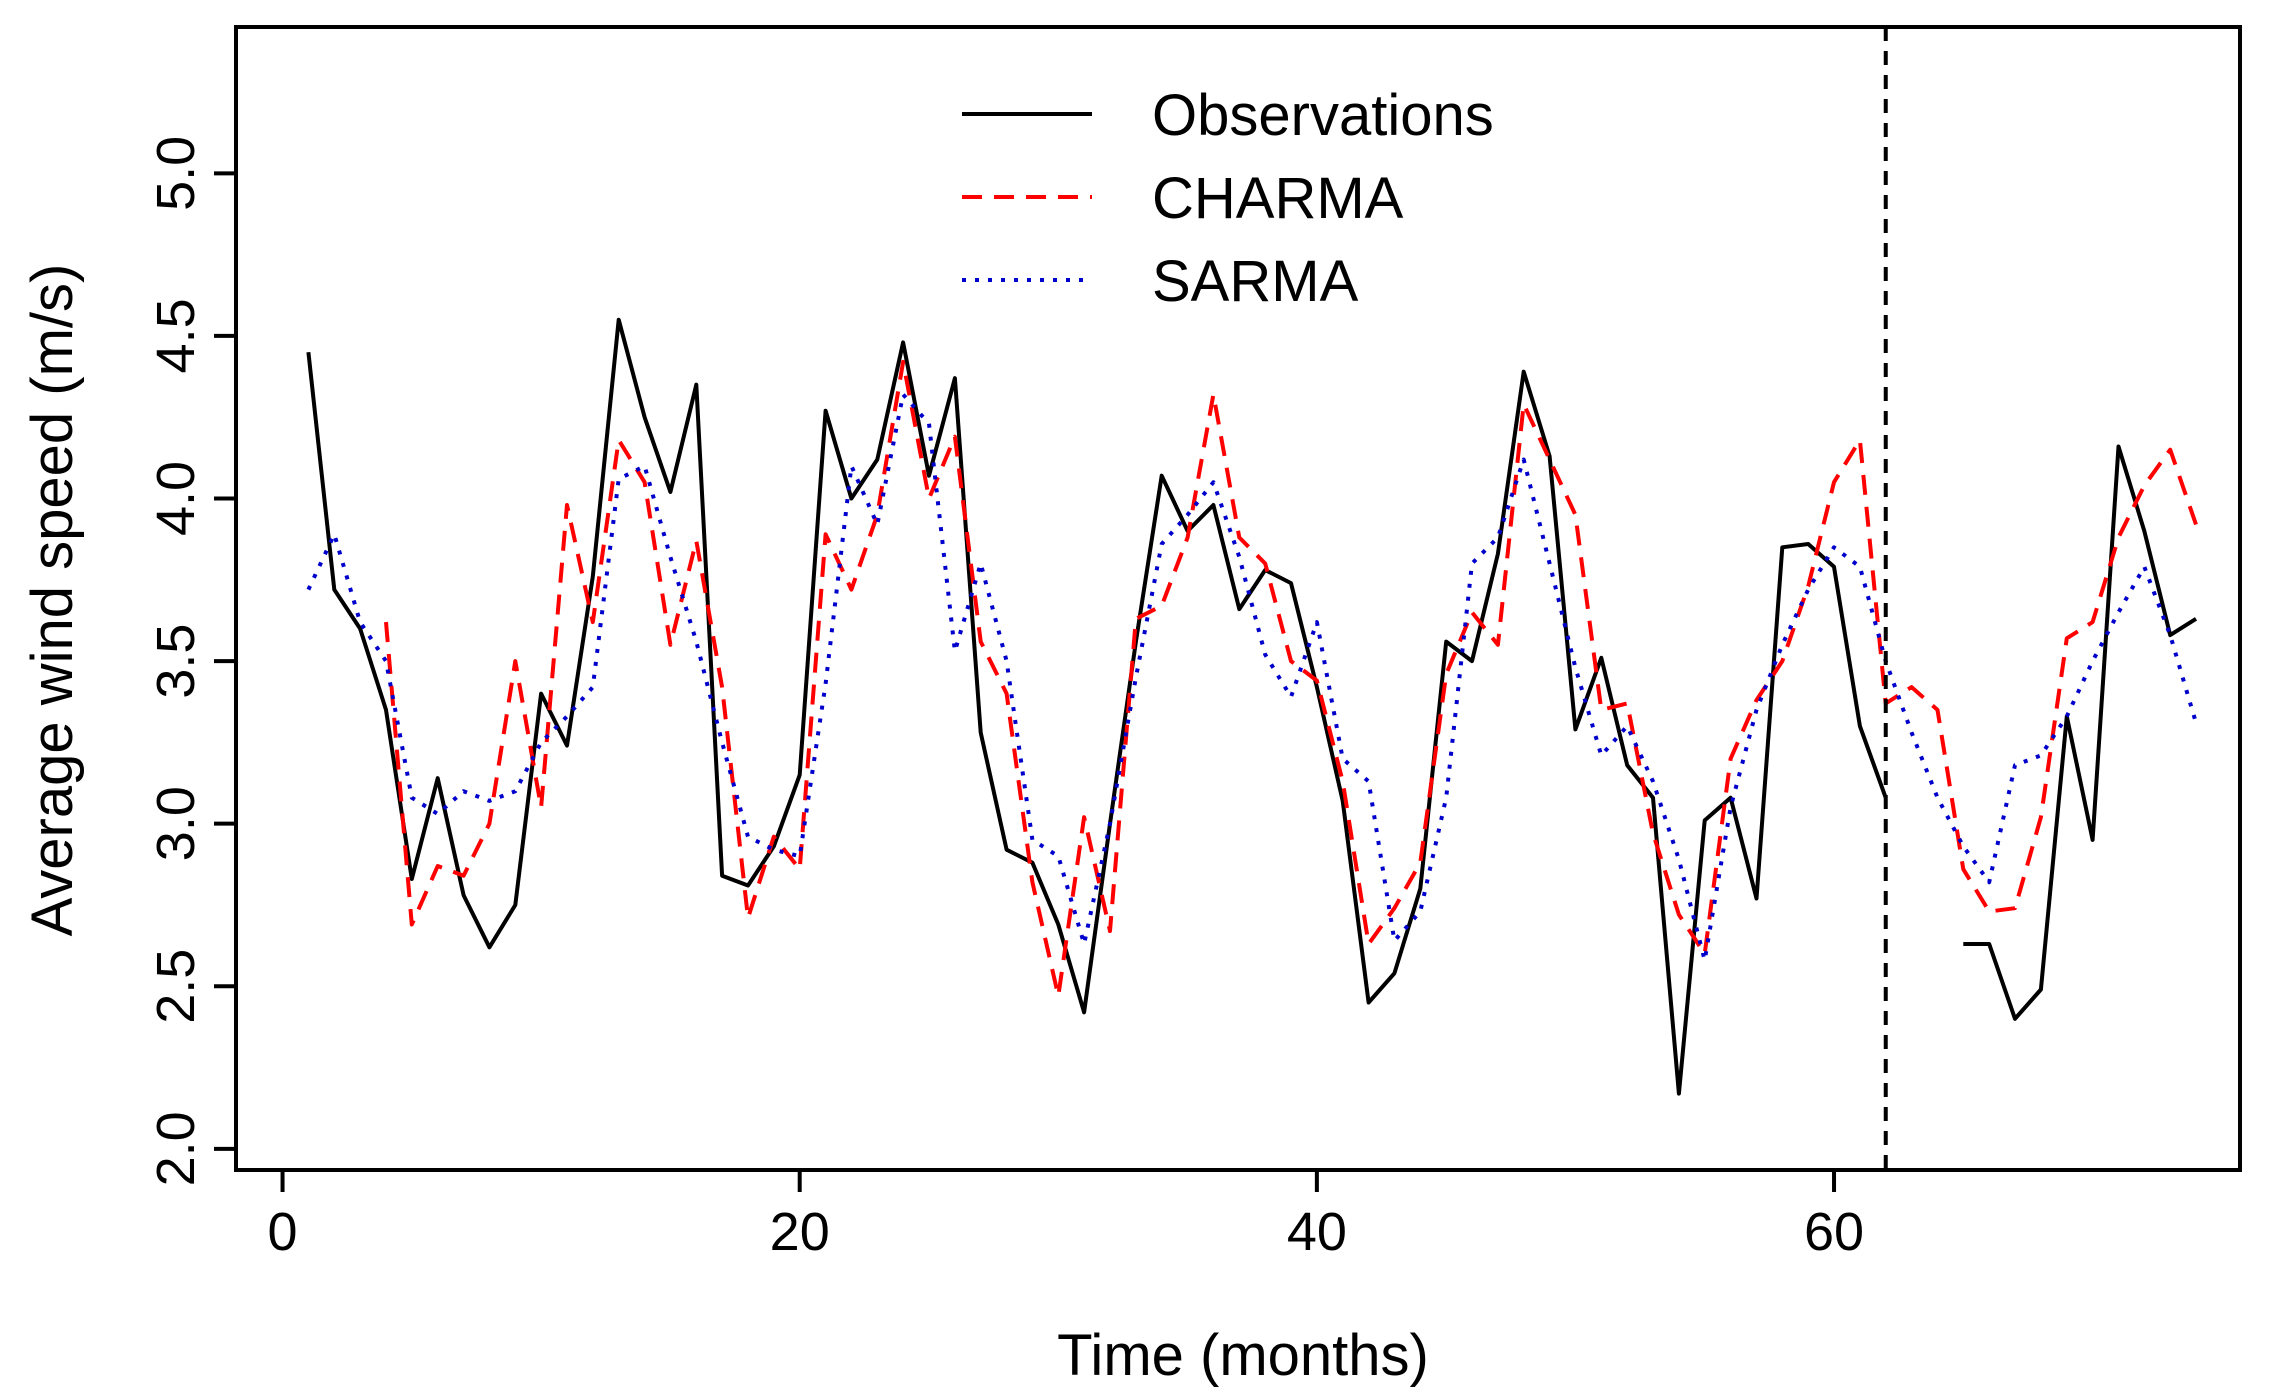 The height and width of the screenshot is (1400, 2270). Describe the element at coordinates (176, 1148) in the screenshot. I see `y-tick-label: 2.0` at that location.